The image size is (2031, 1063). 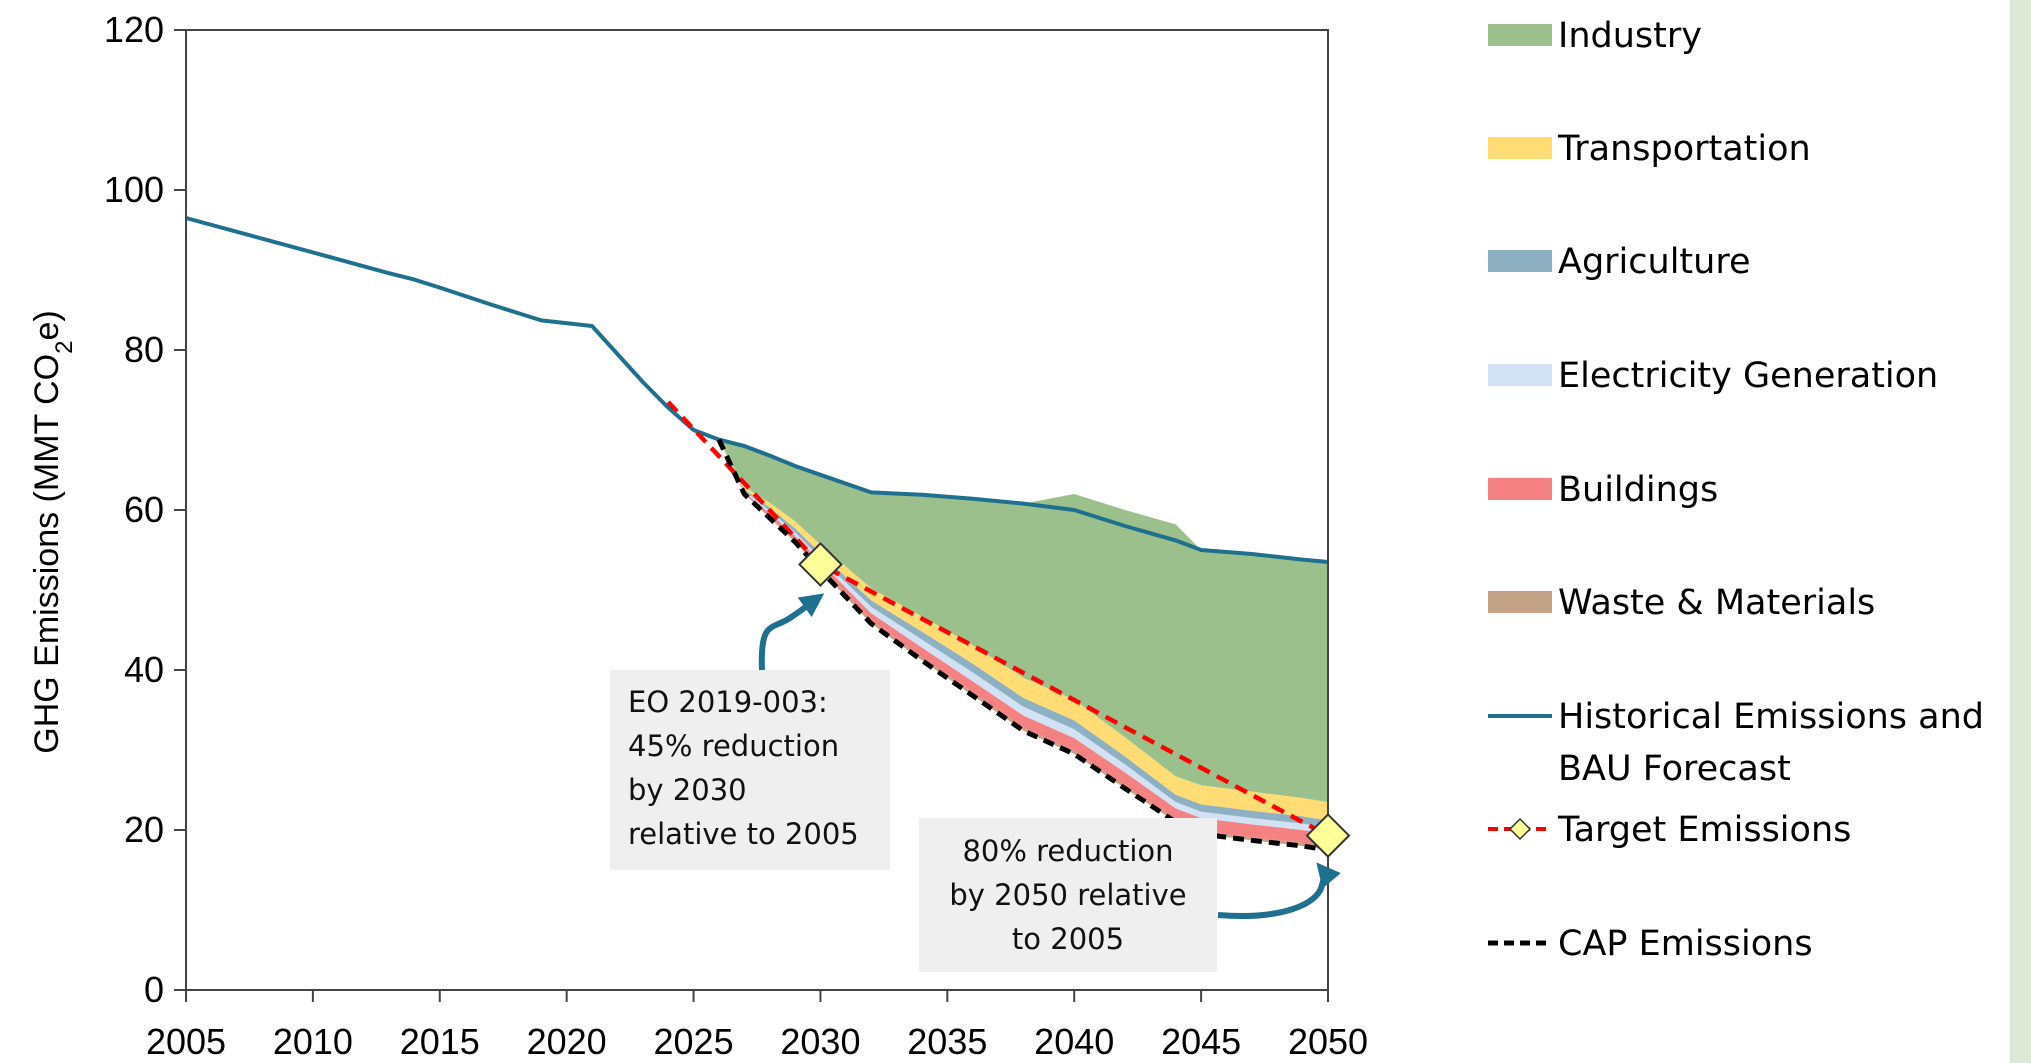 What do you see at coordinates (1654, 262) in the screenshot?
I see `legend-label: Agriculture` at bounding box center [1654, 262].